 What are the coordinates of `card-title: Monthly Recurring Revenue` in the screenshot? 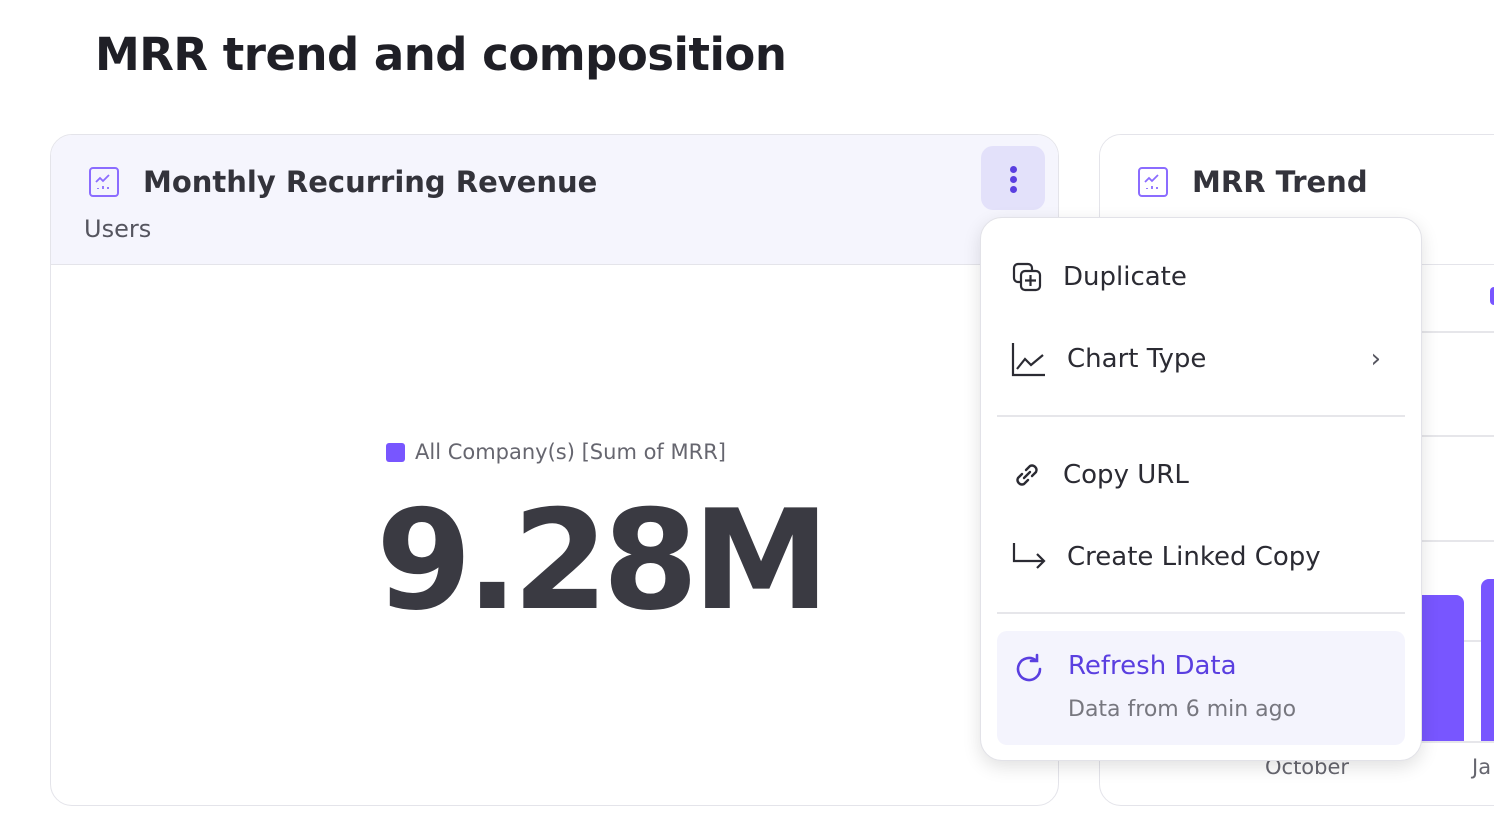 It's located at (370, 182).